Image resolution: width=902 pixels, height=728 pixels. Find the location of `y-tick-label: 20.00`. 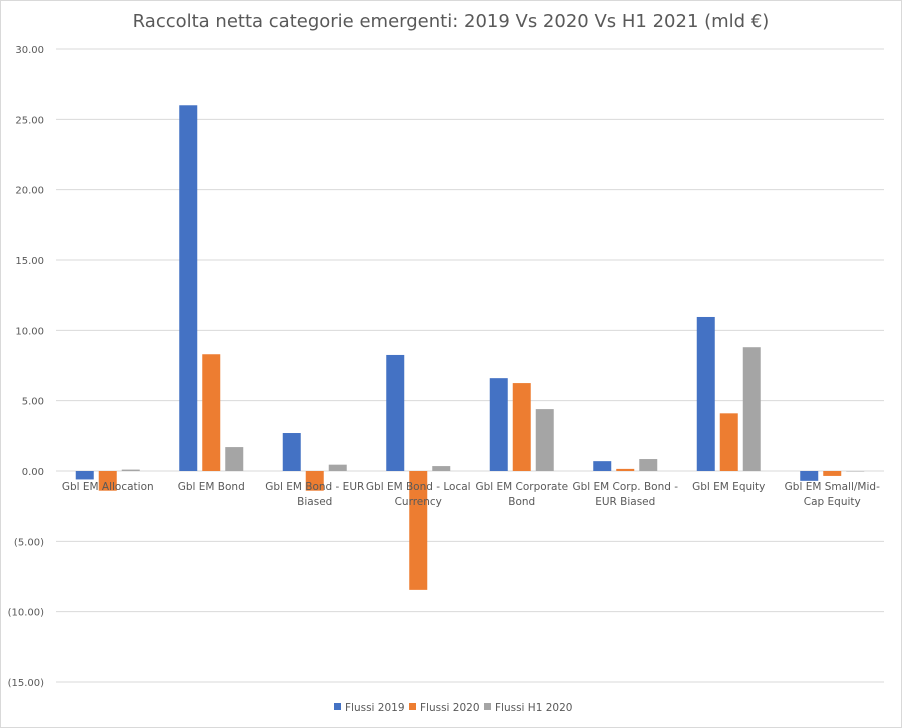

y-tick-label: 20.00 is located at coordinates (29, 191).